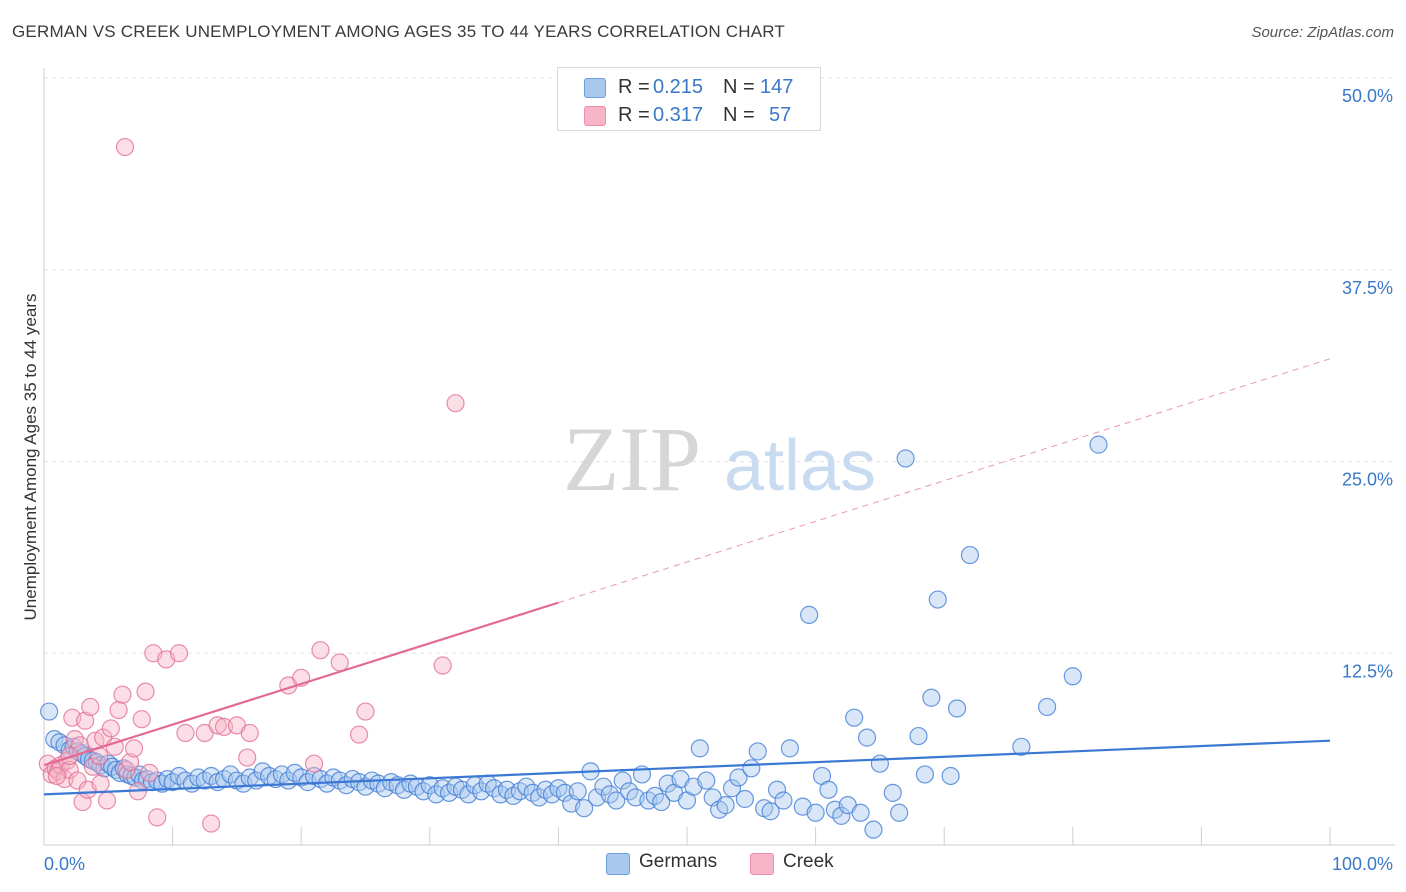 This screenshot has height=892, width=1406. What do you see at coordinates (1367, 96) in the screenshot?
I see `y-tick-label: 50.0%` at bounding box center [1367, 96].